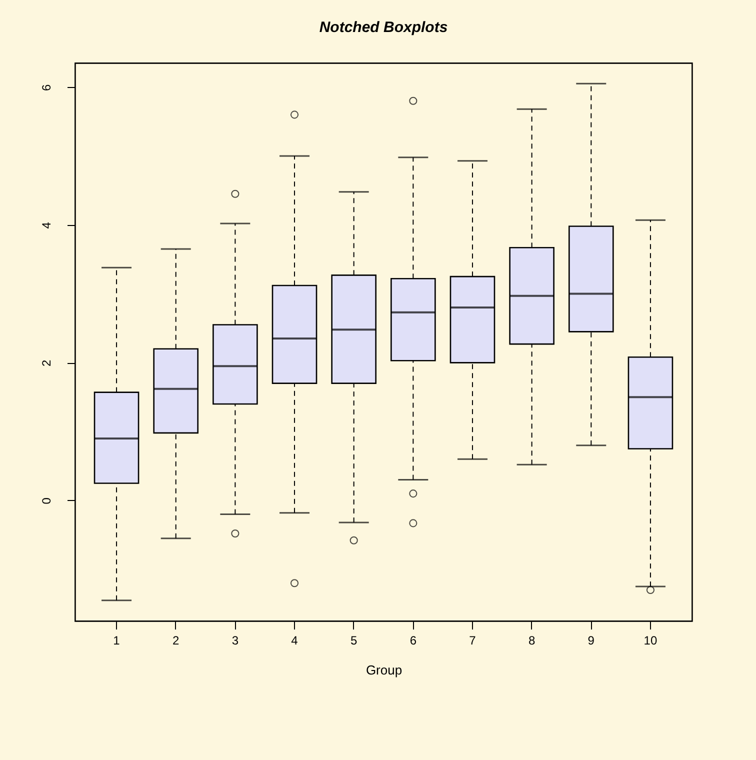  I want to click on x-tick-label: 3, so click(235, 641).